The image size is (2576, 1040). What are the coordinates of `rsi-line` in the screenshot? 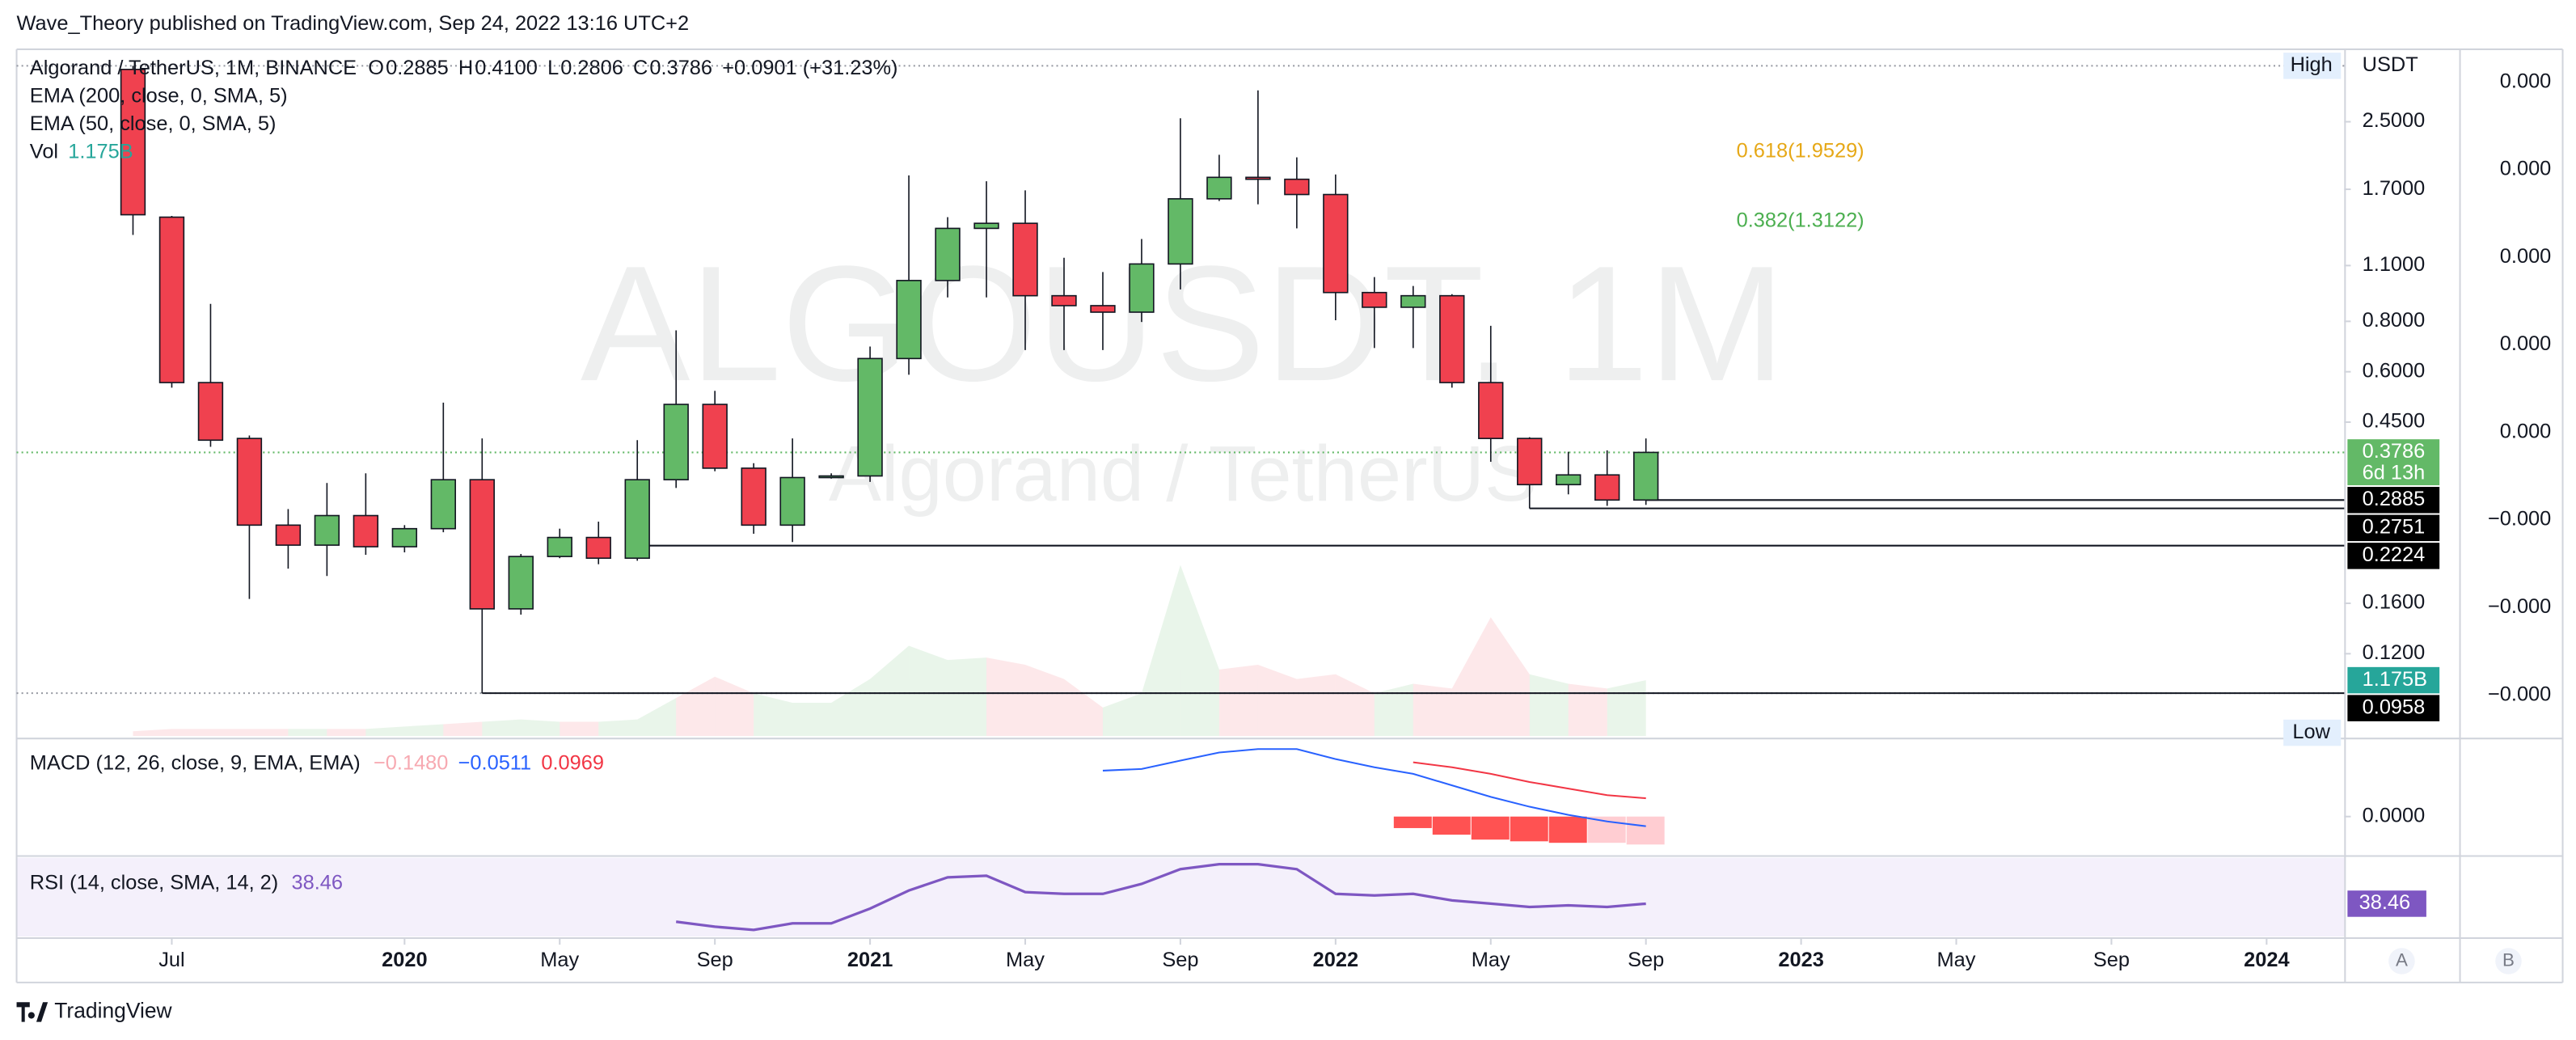 It's located at (1160, 897).